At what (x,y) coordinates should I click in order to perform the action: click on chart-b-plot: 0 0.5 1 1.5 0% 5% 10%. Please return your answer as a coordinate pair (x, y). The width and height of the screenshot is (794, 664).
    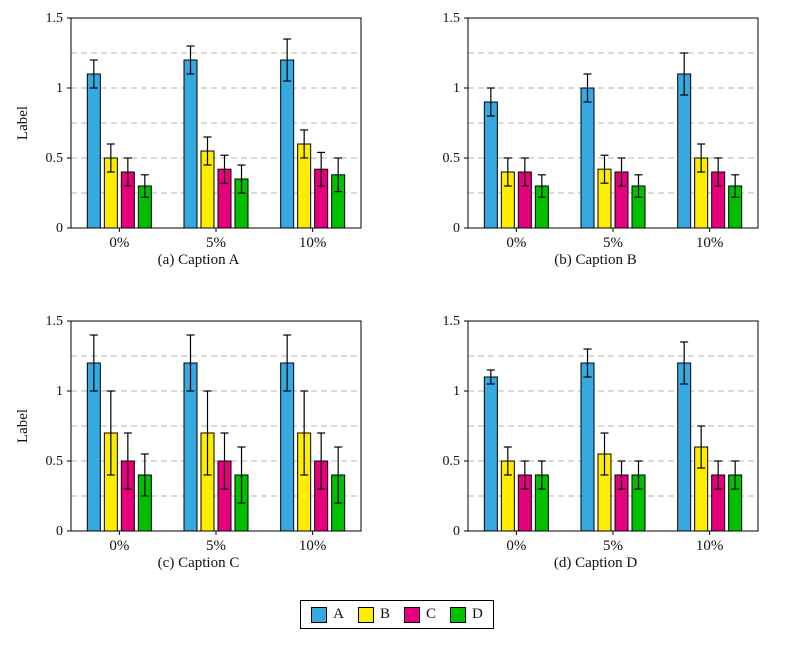
    Looking at the image, I should click on (600, 129).